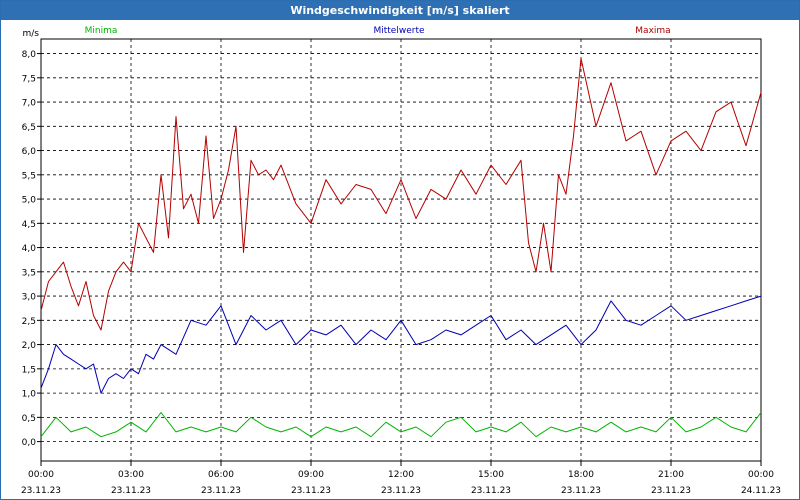 Image resolution: width=800 pixels, height=500 pixels. I want to click on y-tick-label: 1,5, so click(29, 370).